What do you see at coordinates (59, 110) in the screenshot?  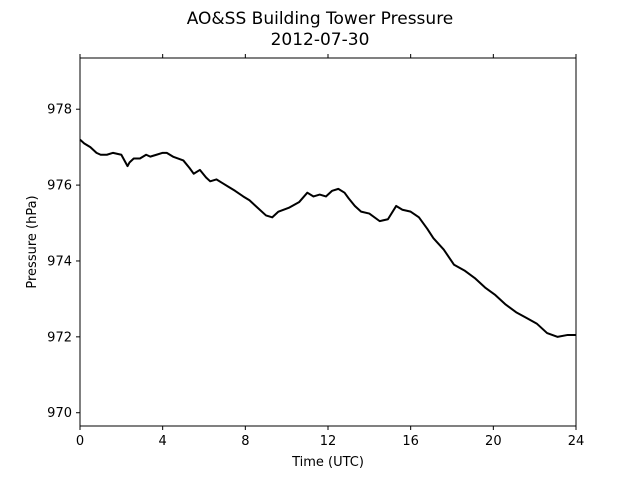 I see `y-tick-label: 978` at bounding box center [59, 110].